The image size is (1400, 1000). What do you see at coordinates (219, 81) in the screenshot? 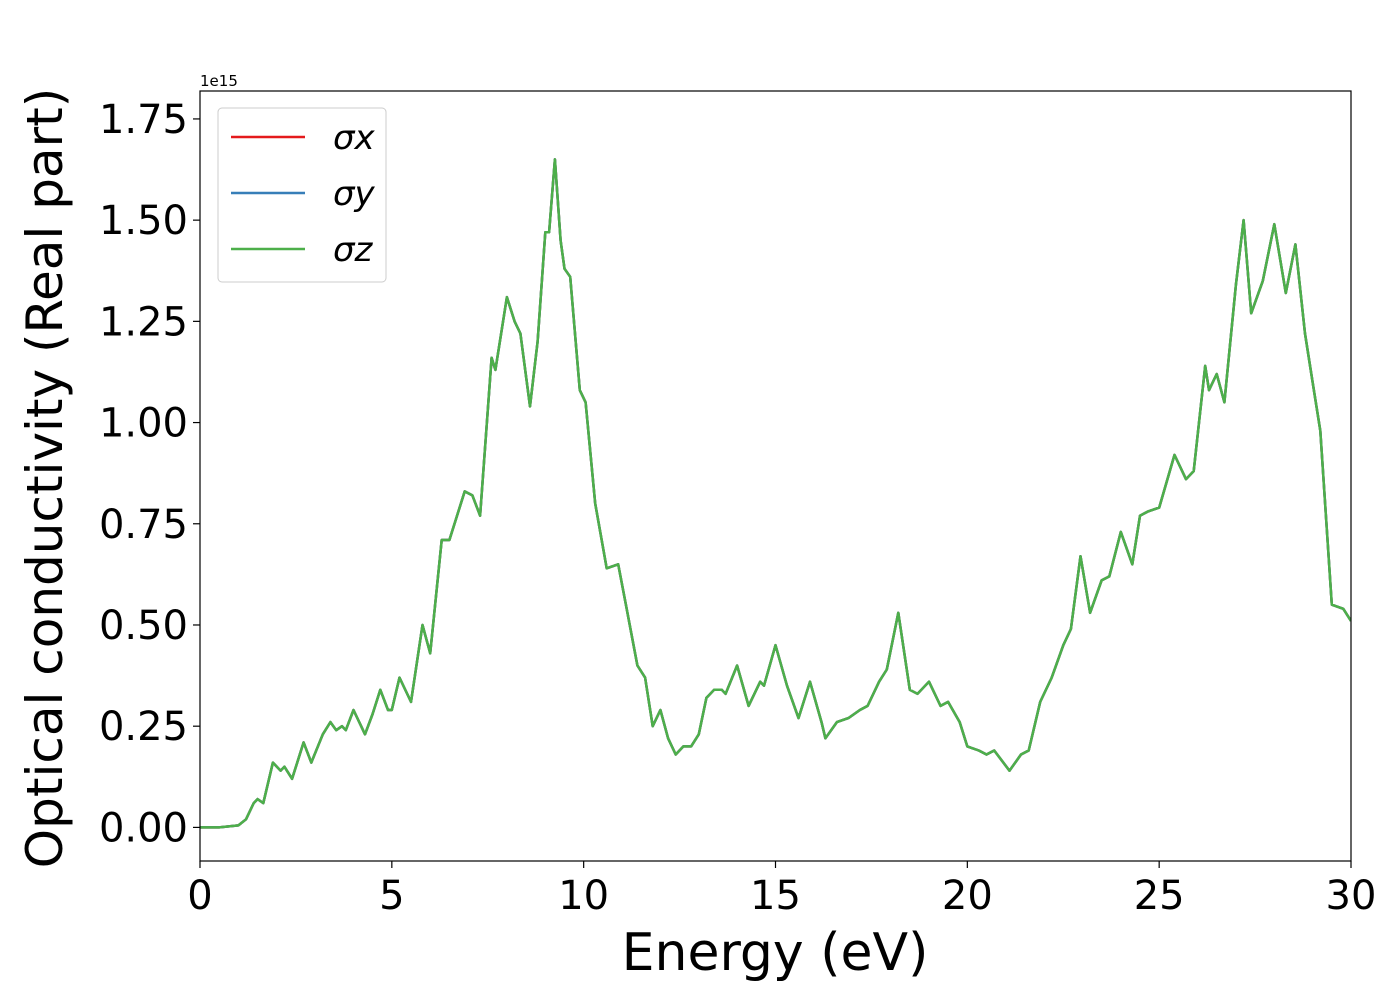
I see `axis-offset: 1e15` at bounding box center [219, 81].